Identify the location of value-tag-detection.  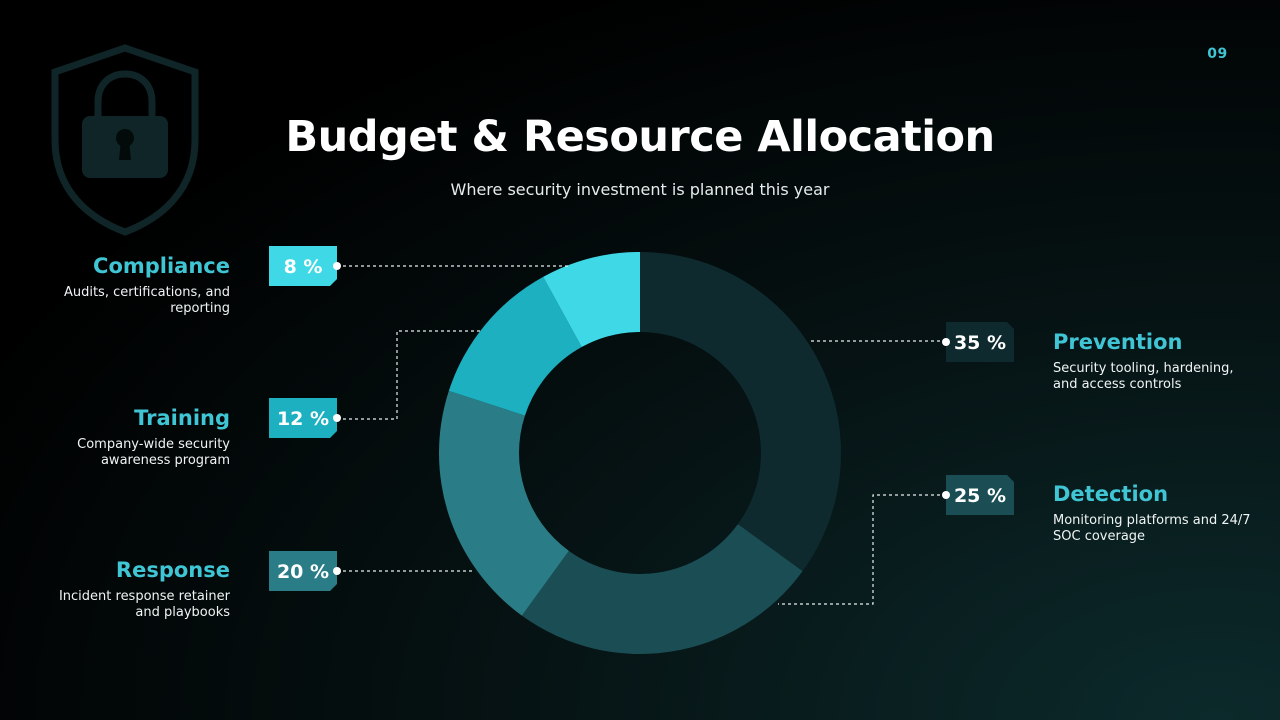
(980, 495).